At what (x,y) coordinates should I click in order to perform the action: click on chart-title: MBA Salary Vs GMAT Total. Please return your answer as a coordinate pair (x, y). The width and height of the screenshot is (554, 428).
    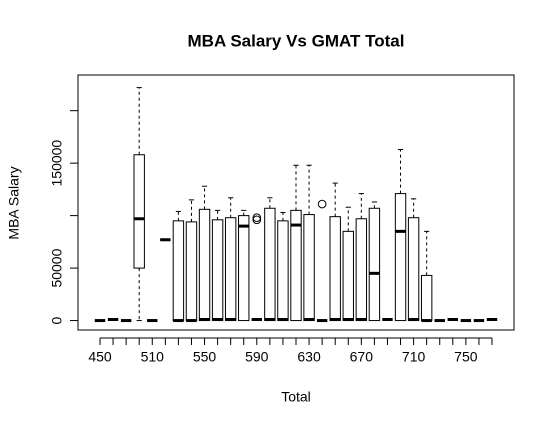
    Looking at the image, I should click on (296, 40).